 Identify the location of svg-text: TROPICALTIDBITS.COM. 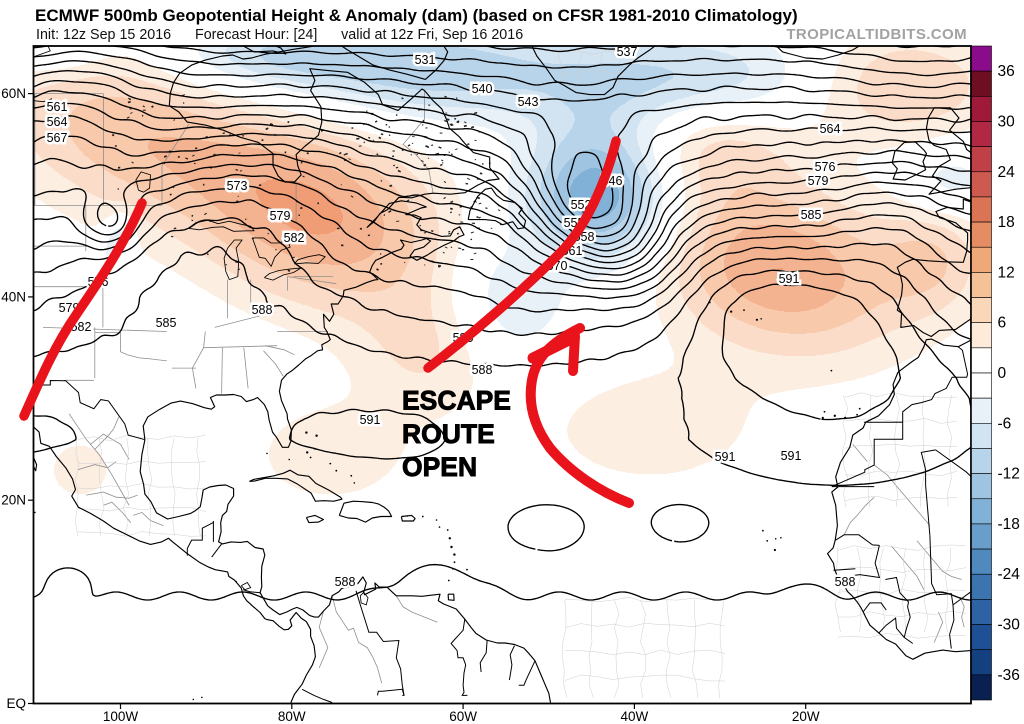
(876, 34).